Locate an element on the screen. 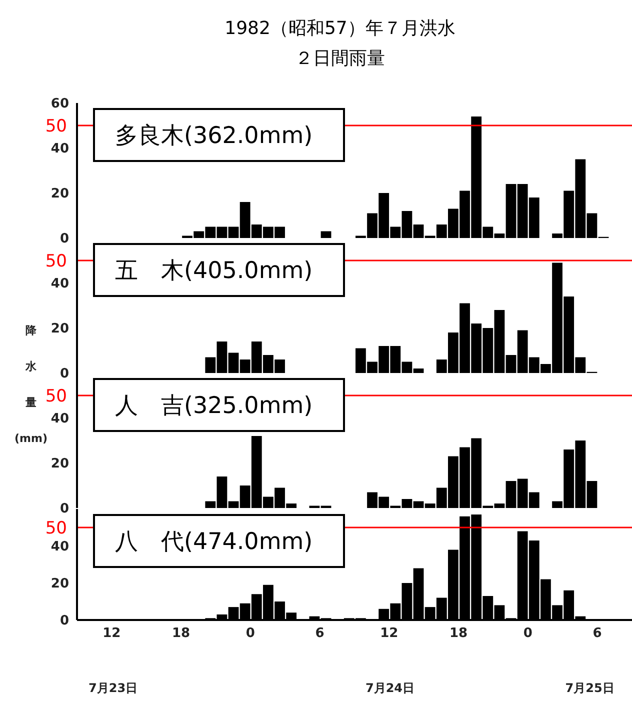 The width and height of the screenshot is (632, 704). text: 降水量(mm) is located at coordinates (31, 384).